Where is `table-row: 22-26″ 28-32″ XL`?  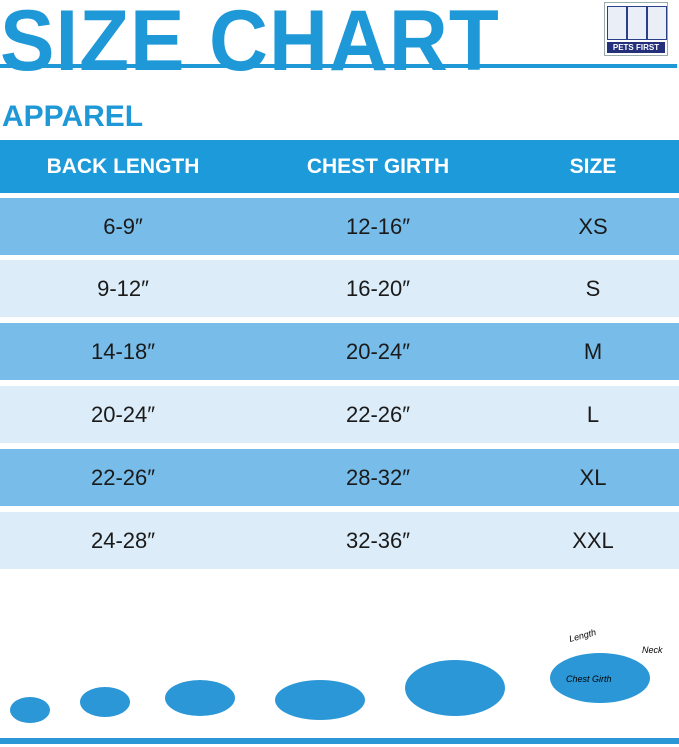 table-row: 22-26″ 28-32″ XL is located at coordinates (339, 477).